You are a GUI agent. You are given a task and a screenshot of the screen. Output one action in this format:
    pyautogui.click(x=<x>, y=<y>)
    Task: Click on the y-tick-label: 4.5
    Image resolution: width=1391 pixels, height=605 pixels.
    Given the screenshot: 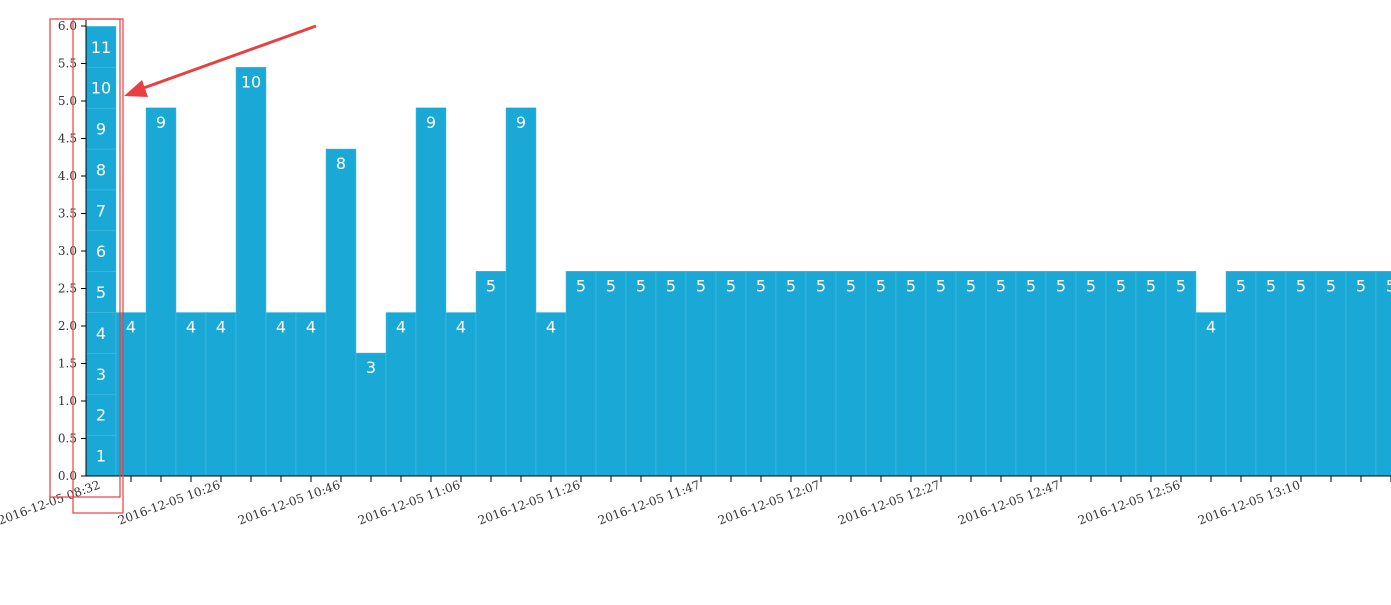 What is the action you would take?
    pyautogui.click(x=67, y=139)
    